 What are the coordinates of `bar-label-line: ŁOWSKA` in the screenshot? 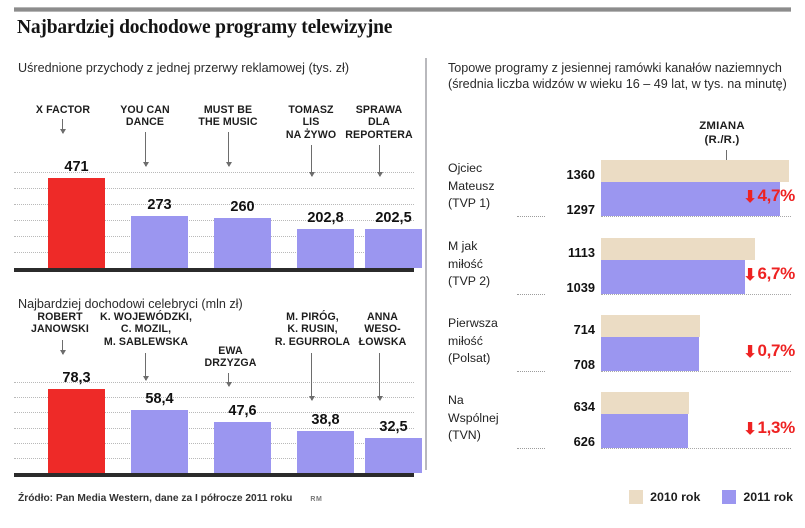 It's located at (382, 341).